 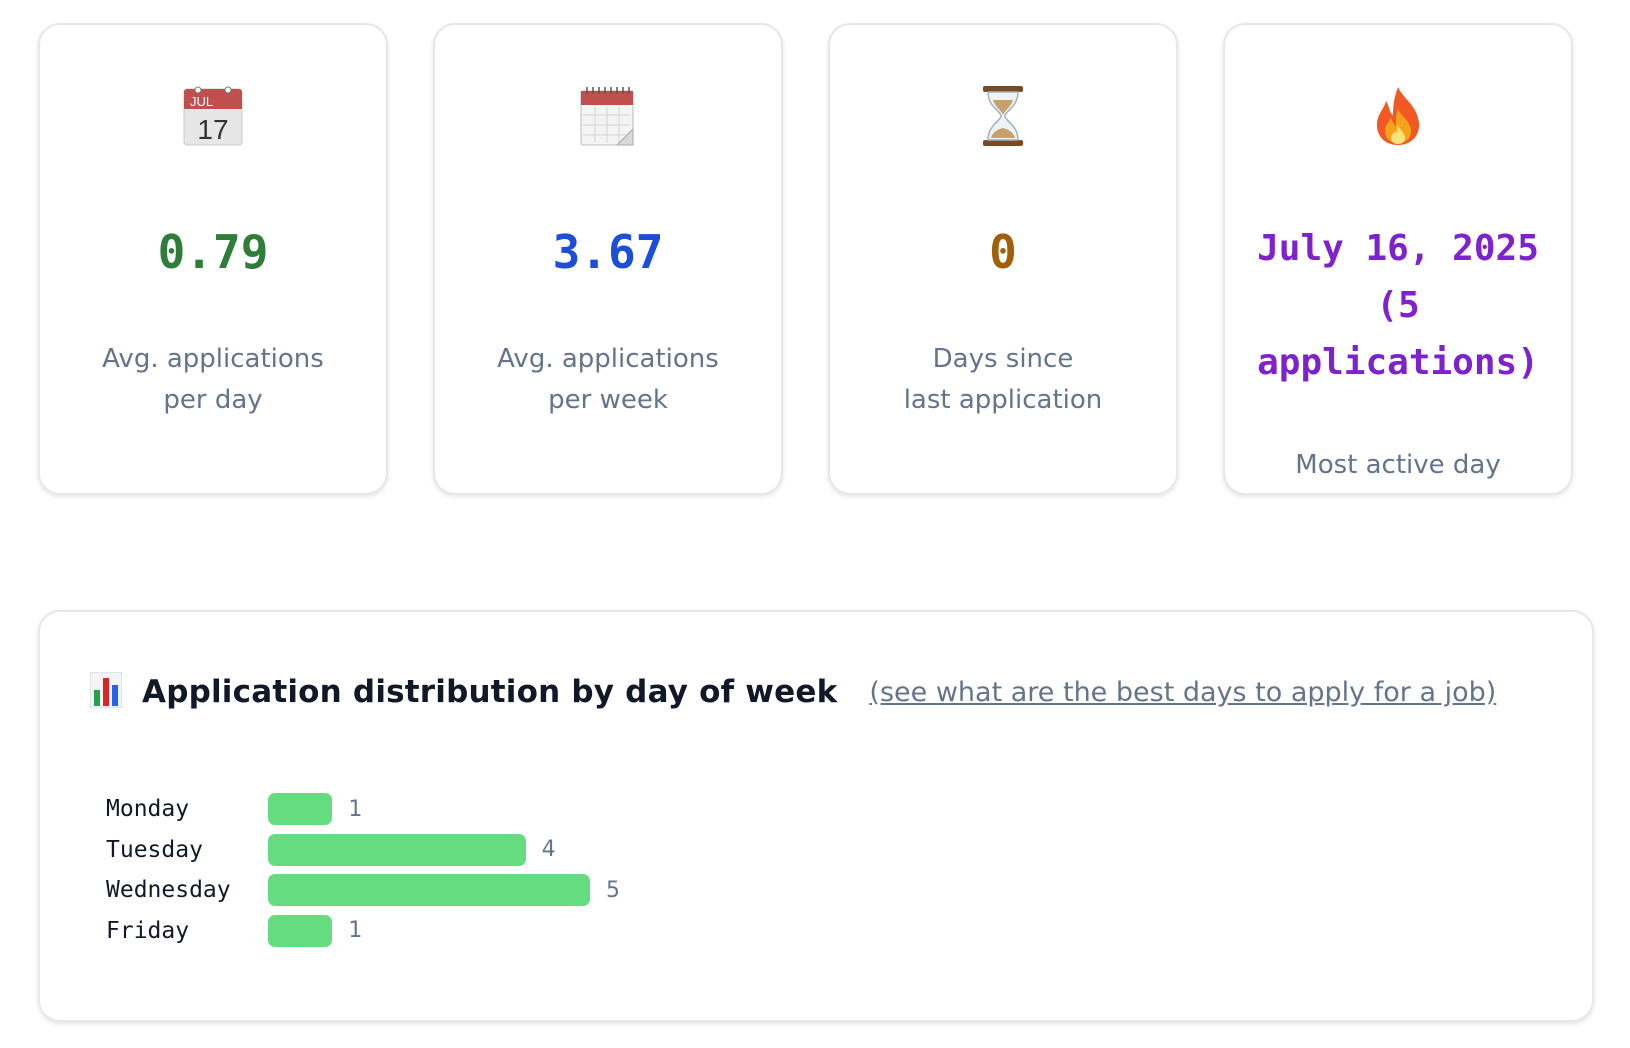 I want to click on stat-label: Avg. applications per week, so click(x=608, y=379).